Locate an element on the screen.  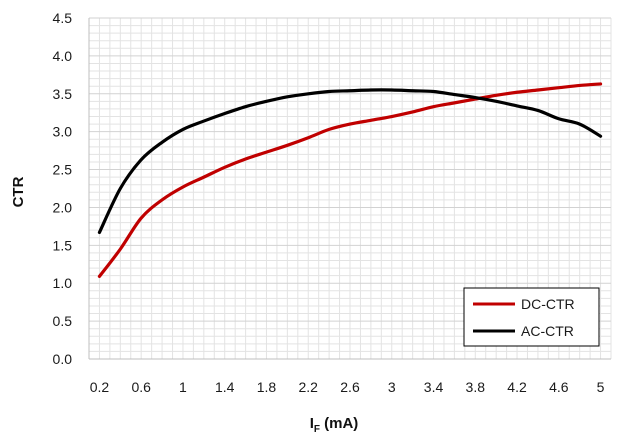
x-tick-label: 3 is located at coordinates (392, 387).